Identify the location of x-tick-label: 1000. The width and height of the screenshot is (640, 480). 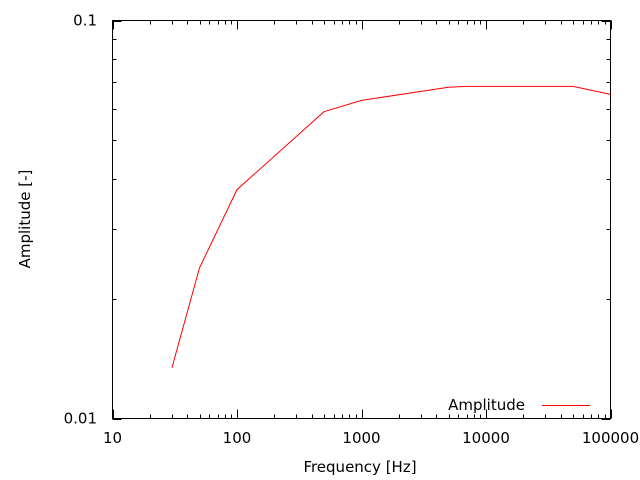
(361, 438).